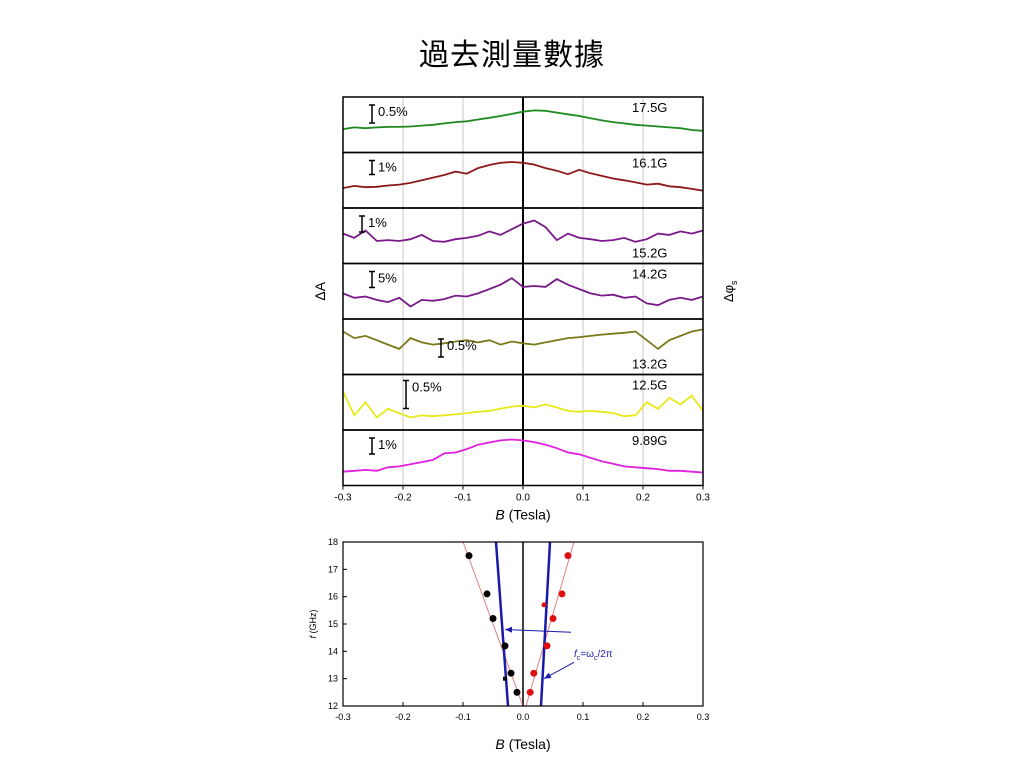 This screenshot has width=1024, height=768. I want to click on freq-label: 9.89G, so click(649, 440).